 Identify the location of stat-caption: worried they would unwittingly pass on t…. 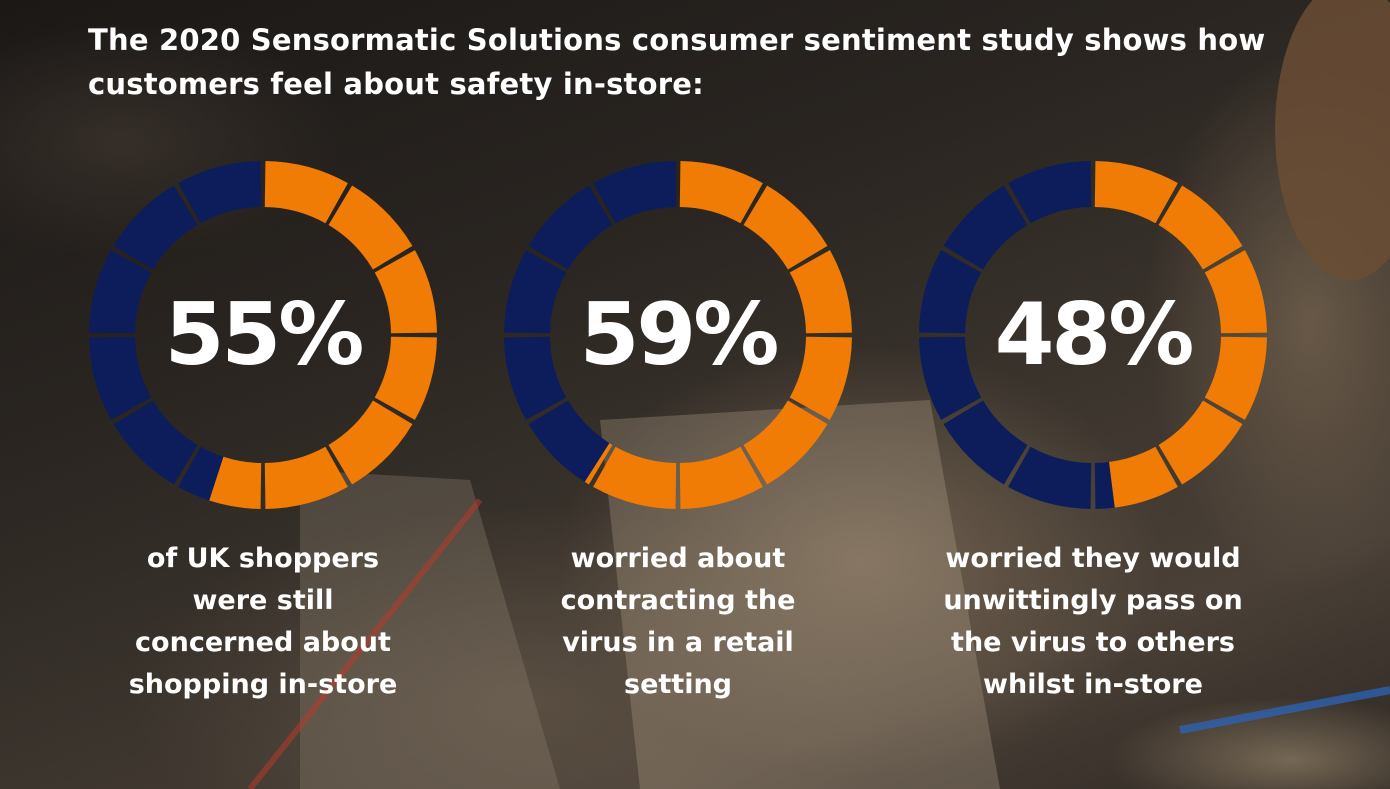
(1093, 621).